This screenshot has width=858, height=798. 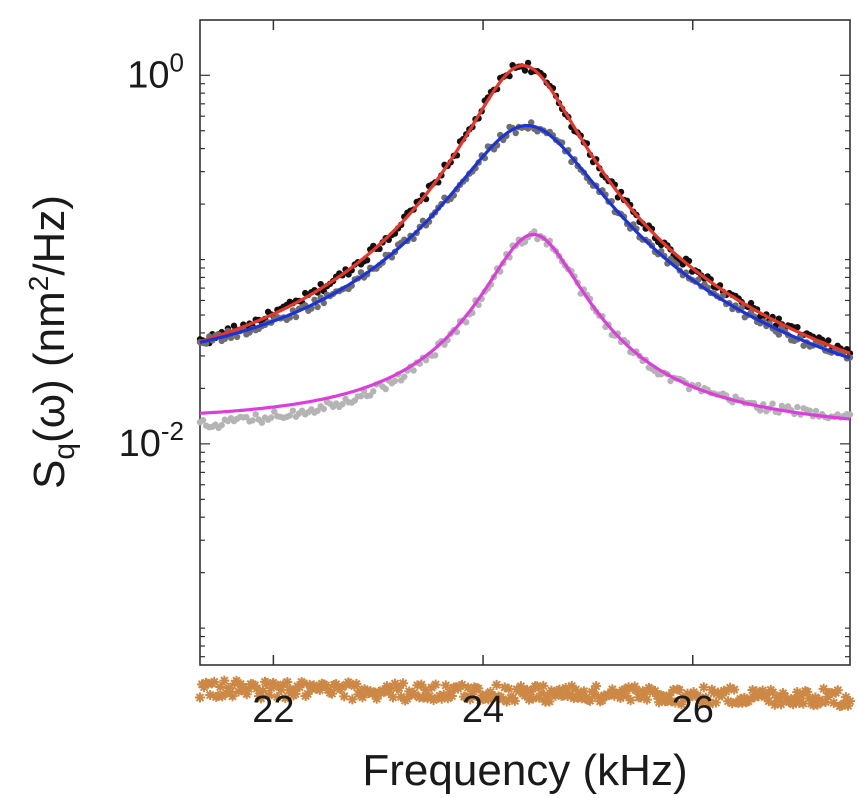 What do you see at coordinates (693, 710) in the screenshot?
I see `x-tick-label-26: 26` at bounding box center [693, 710].